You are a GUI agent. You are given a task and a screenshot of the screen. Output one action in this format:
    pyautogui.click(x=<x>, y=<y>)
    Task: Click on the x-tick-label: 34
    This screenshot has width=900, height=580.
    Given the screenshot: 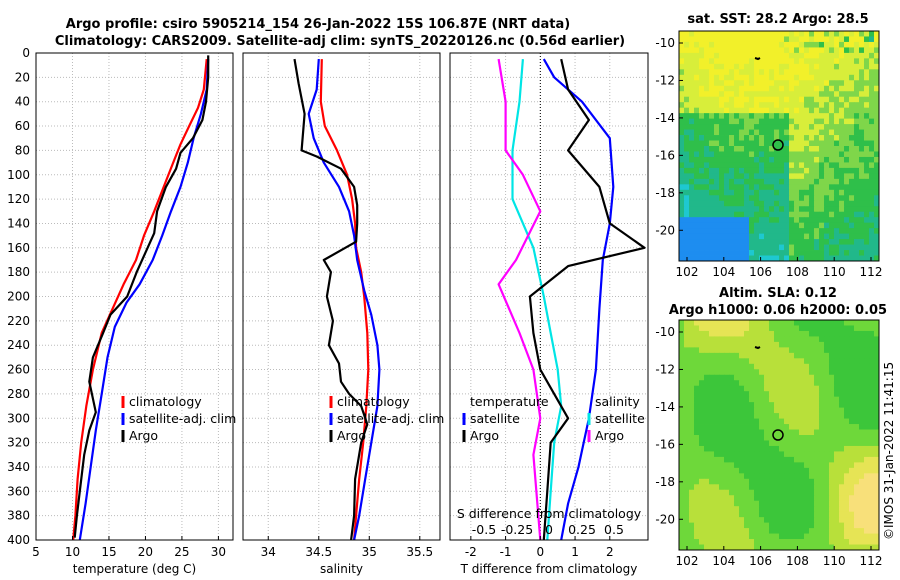 What is the action you would take?
    pyautogui.click(x=268, y=552)
    